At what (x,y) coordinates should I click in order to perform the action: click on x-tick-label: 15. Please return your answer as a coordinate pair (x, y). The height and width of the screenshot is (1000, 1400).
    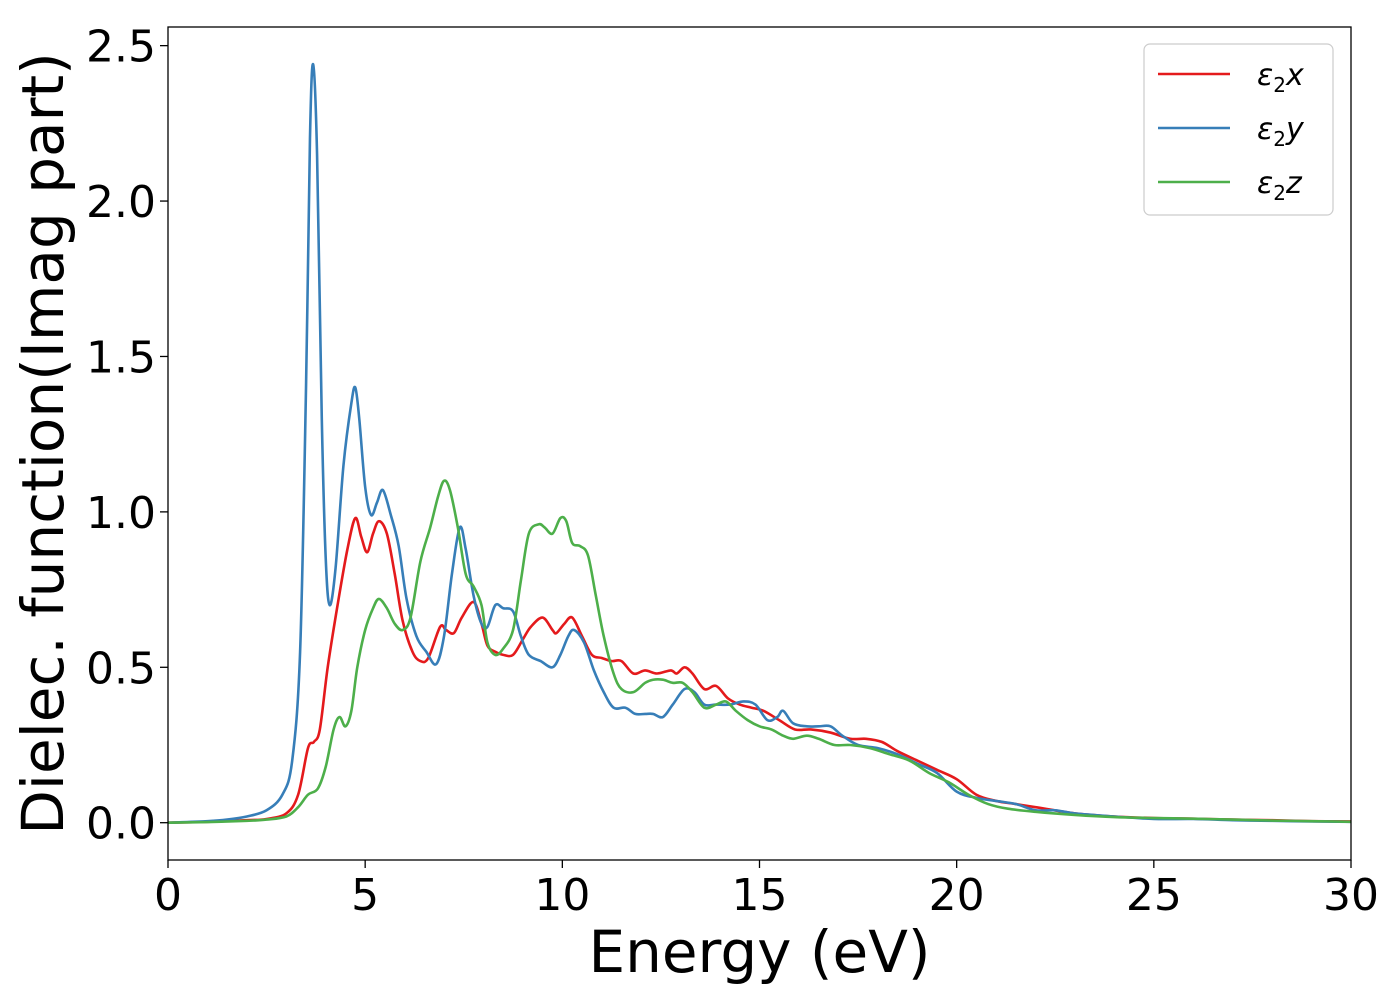
    Looking at the image, I should click on (760, 895).